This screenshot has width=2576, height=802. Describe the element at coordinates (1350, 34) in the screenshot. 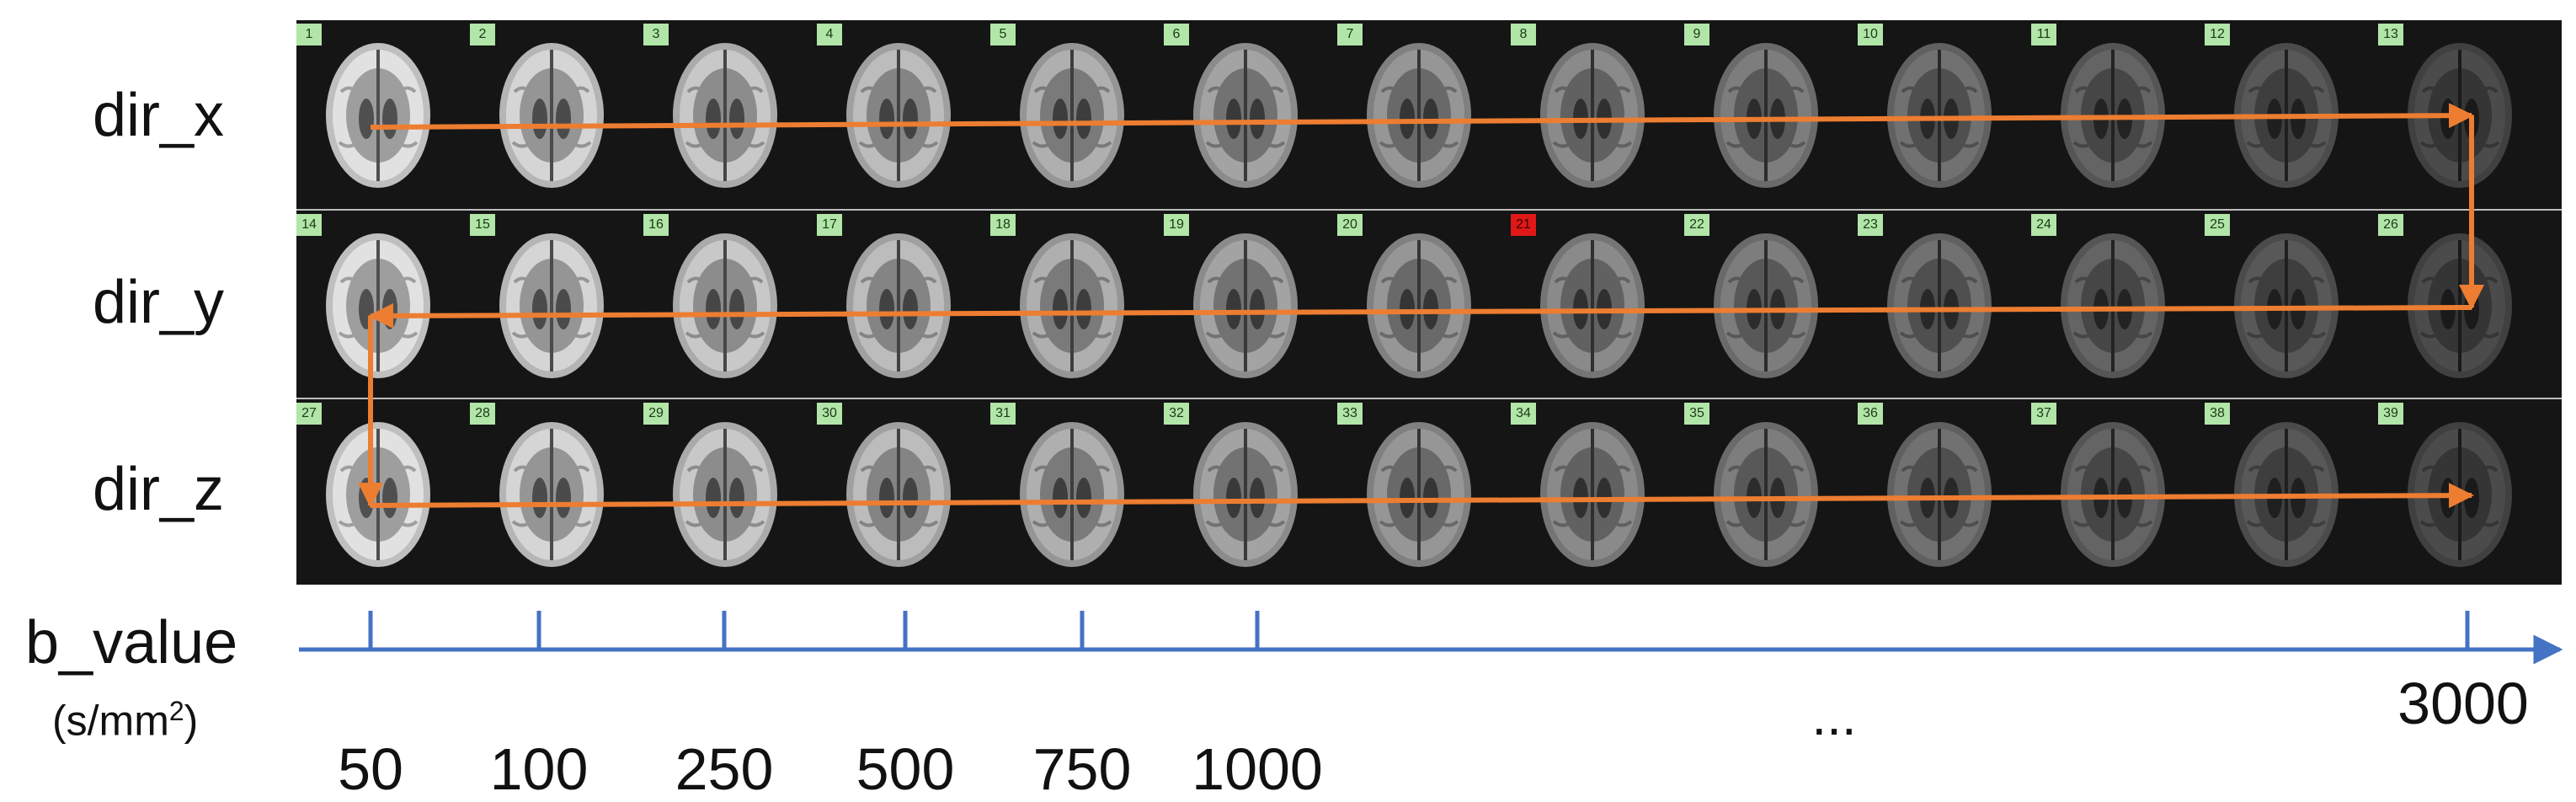

I see `image-index: 7` at that location.